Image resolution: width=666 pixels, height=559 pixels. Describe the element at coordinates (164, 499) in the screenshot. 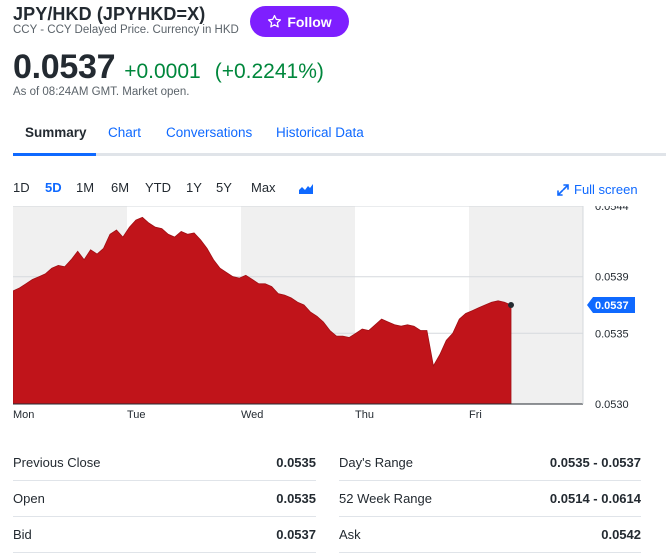

I see `stat-open: Open 0.0535` at that location.